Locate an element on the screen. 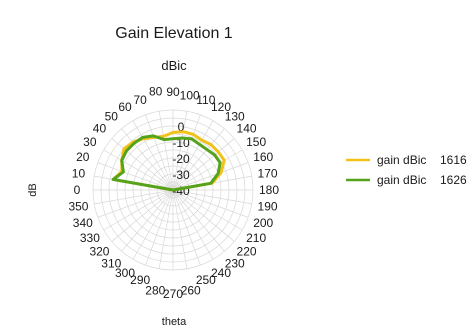 The height and width of the screenshot is (328, 472). angle-tick-label: 150 is located at coordinates (256, 142).